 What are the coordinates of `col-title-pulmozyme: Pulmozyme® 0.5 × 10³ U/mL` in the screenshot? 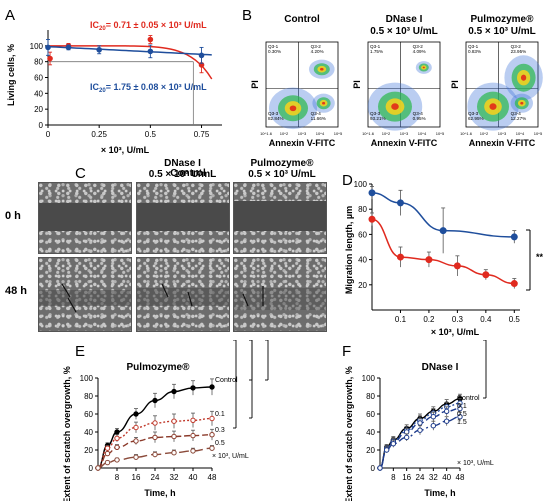 It's located at (282, 169).